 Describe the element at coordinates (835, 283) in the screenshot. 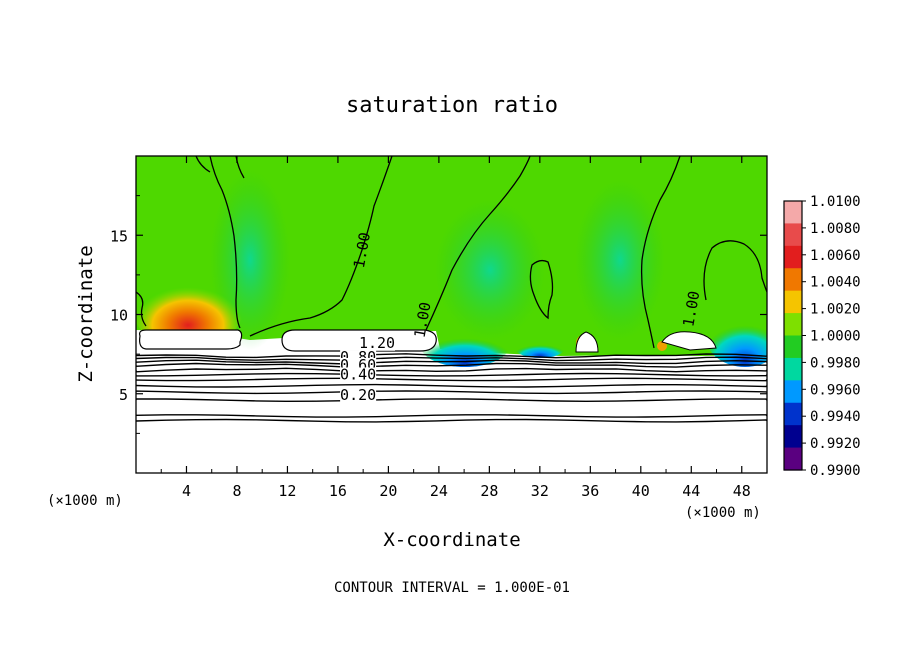

I see `colorbar-tick-label: 1.0040` at that location.